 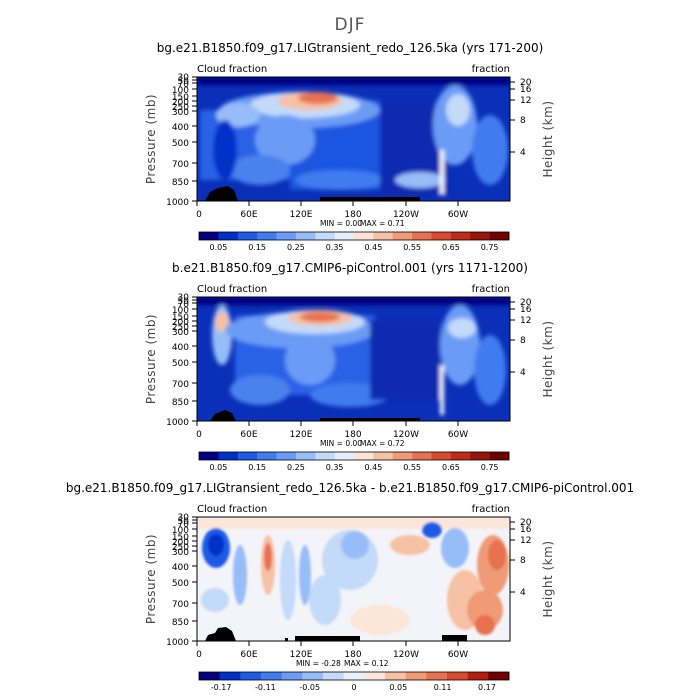 What do you see at coordinates (353, 687) in the screenshot?
I see `colorbar-label: 0` at bounding box center [353, 687].